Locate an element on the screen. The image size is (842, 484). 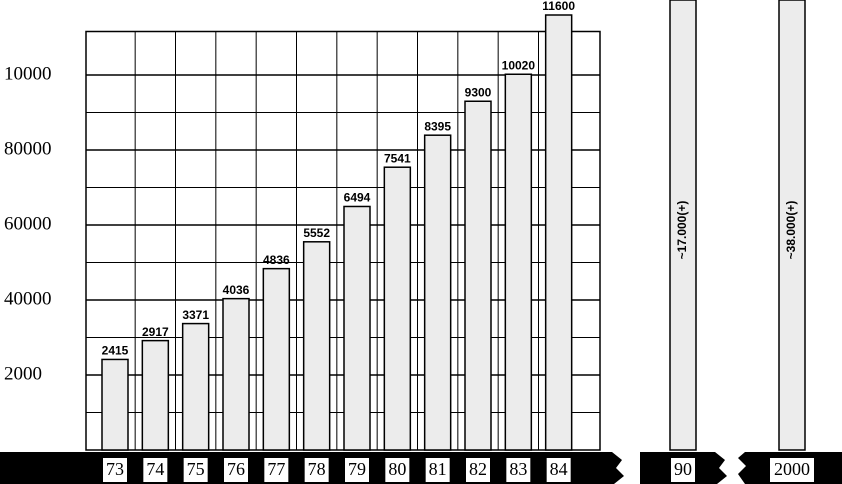
x-tick-label: 84 is located at coordinates (559, 469).